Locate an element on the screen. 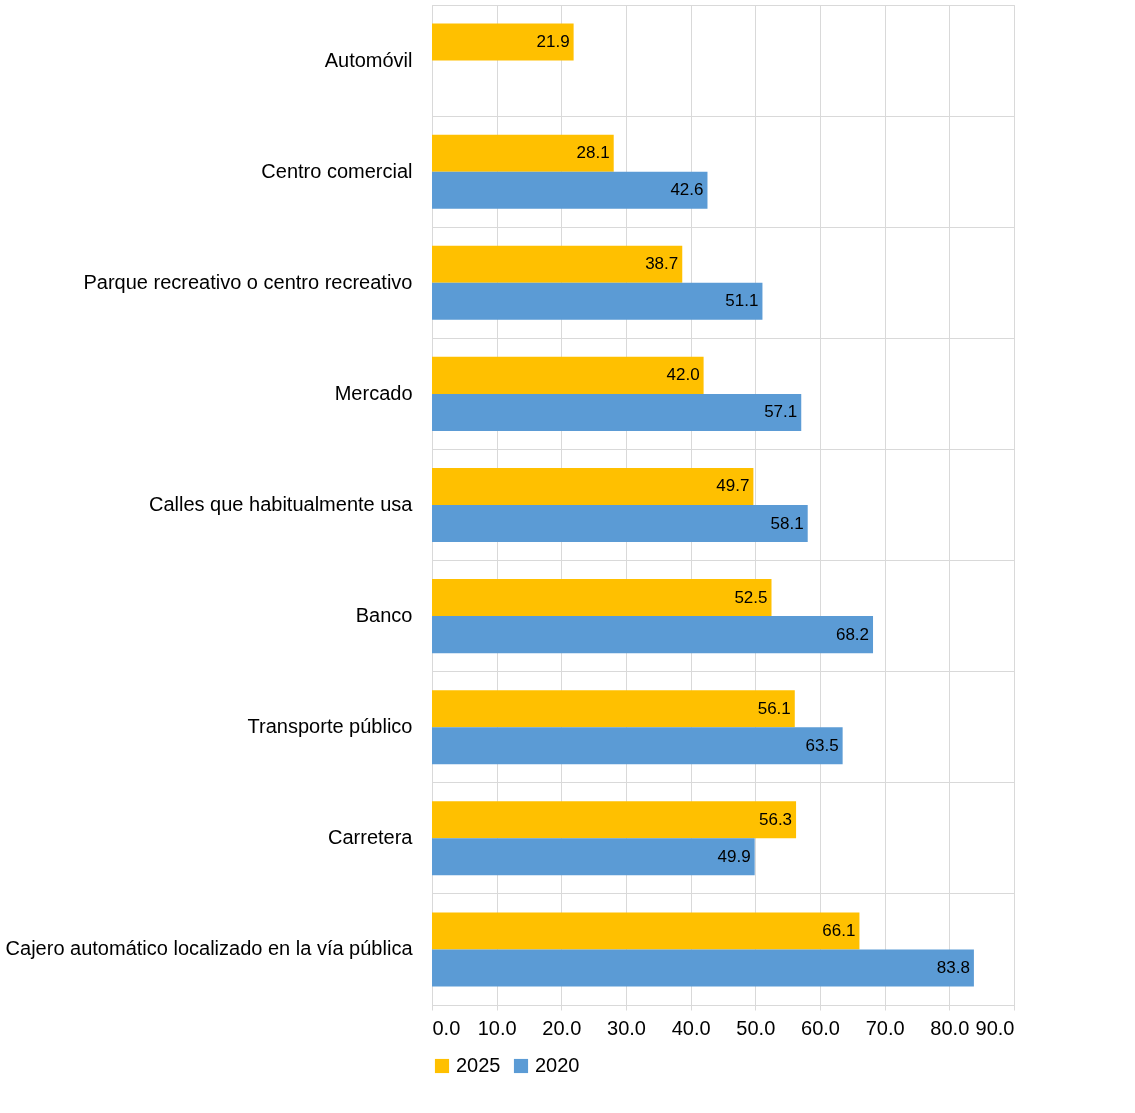  data-label: 63.5 is located at coordinates (822, 745).